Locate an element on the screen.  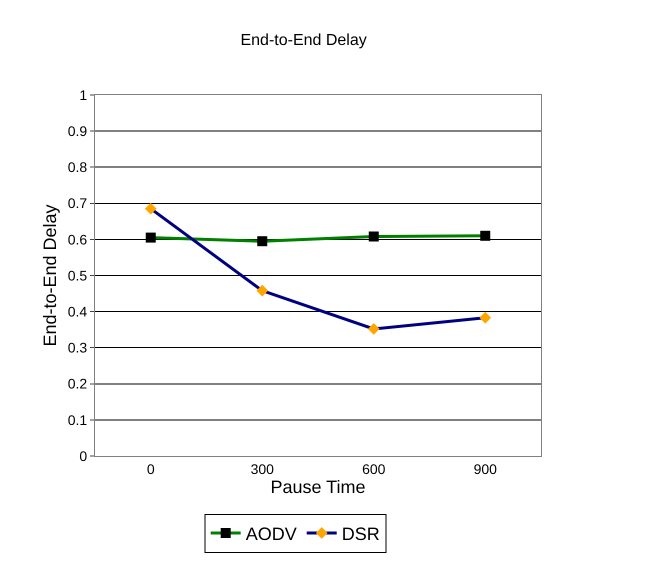
x-tick-label: 600 is located at coordinates (374, 468).